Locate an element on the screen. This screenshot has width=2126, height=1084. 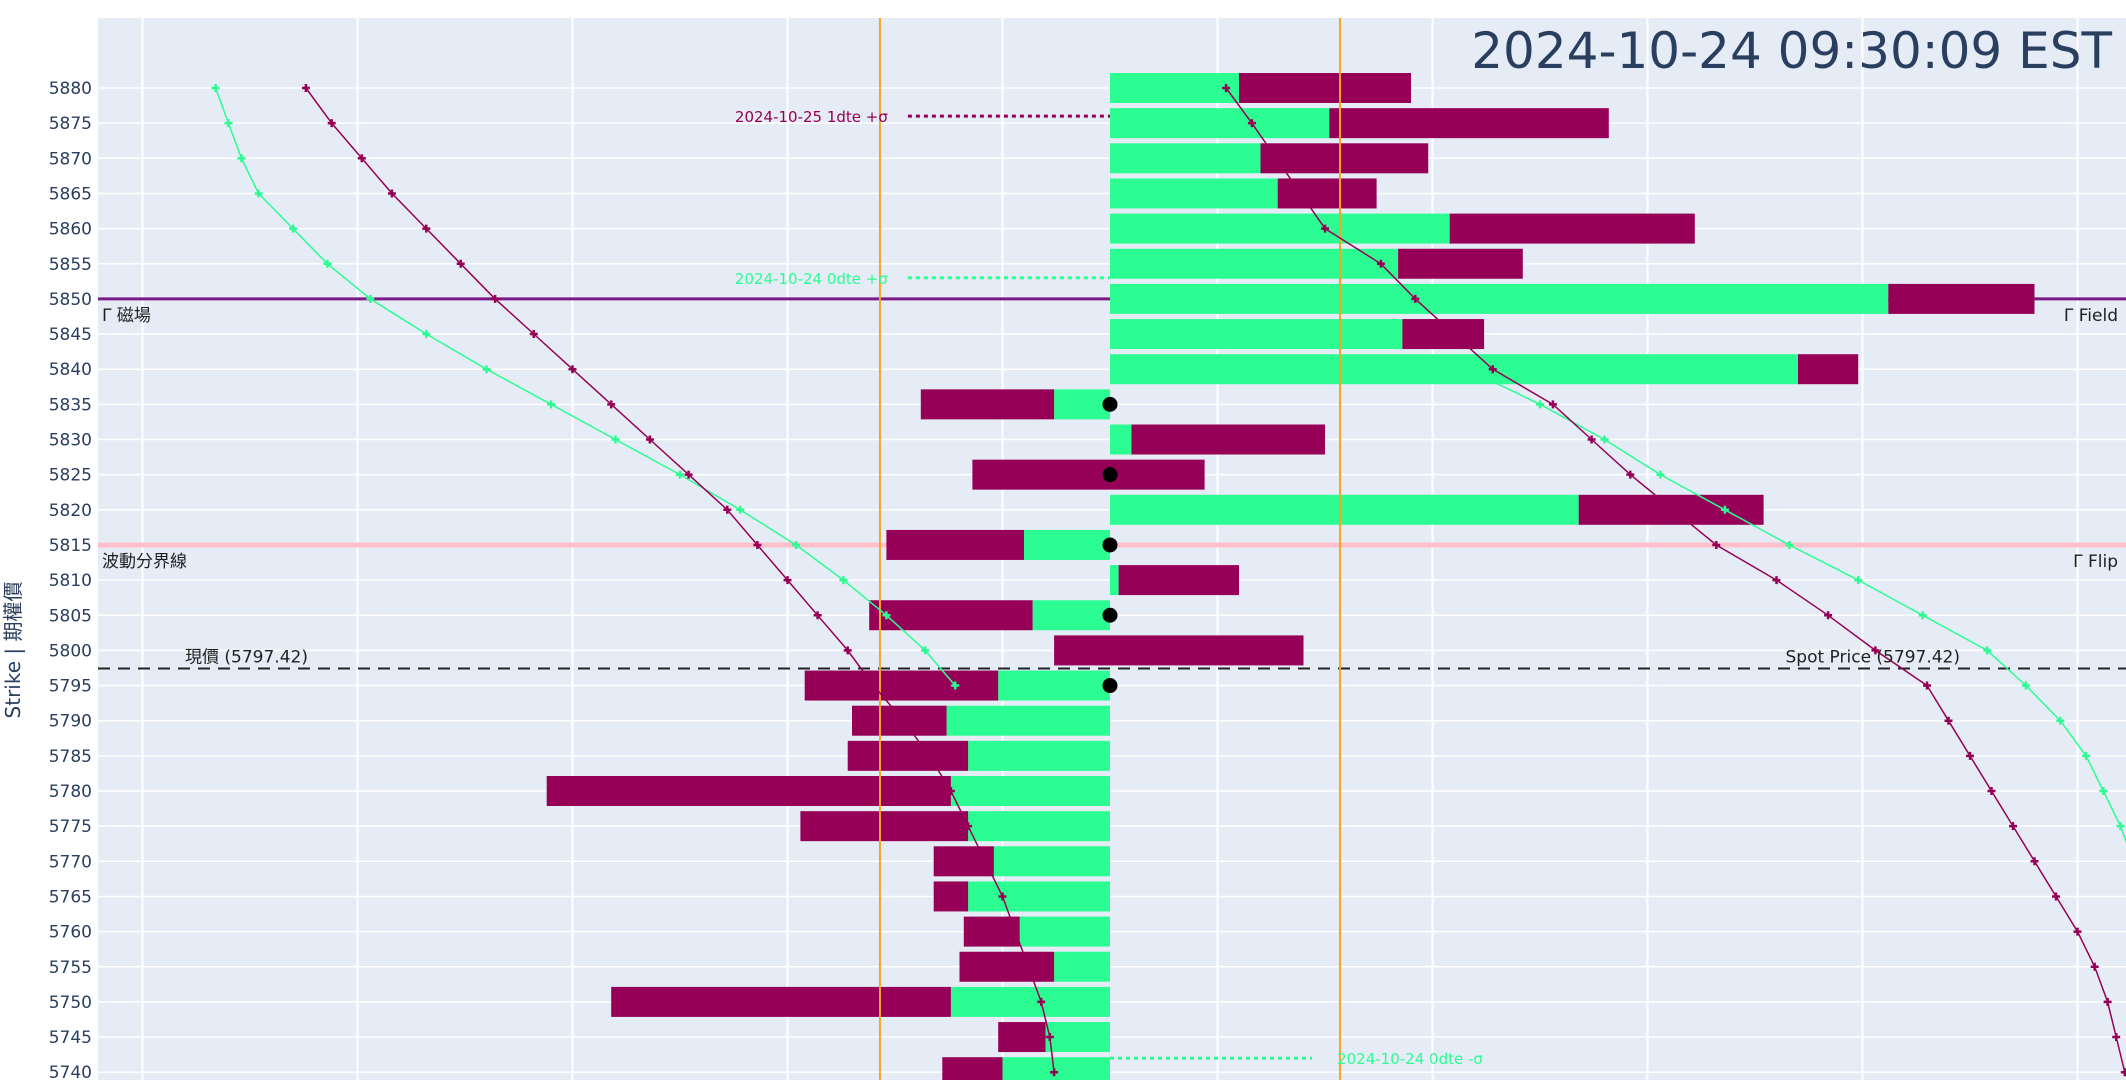
y-tick-label: 5790 is located at coordinates (70, 722).